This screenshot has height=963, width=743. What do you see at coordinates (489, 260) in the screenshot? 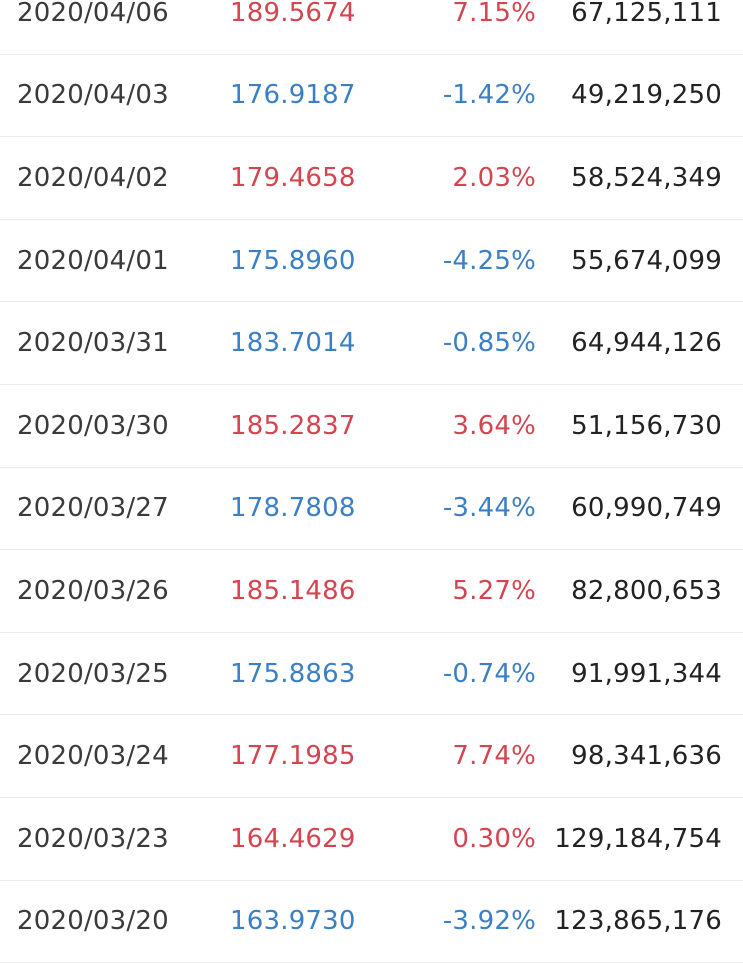
I see `change-cell: -4.25%` at bounding box center [489, 260].